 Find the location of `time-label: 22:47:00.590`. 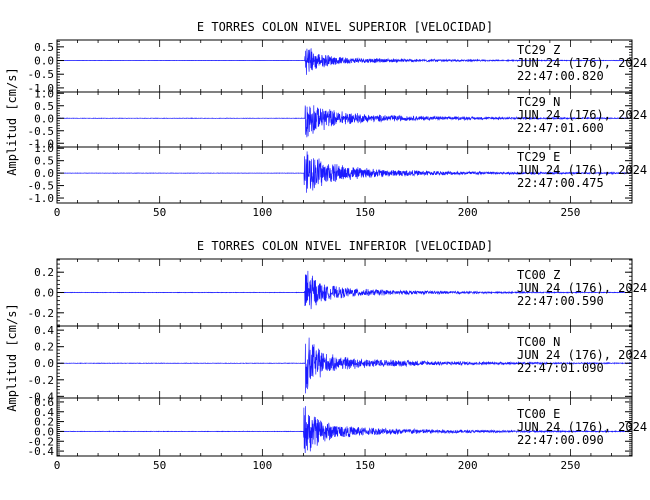

time-label: 22:47:00.590 is located at coordinates (560, 301).